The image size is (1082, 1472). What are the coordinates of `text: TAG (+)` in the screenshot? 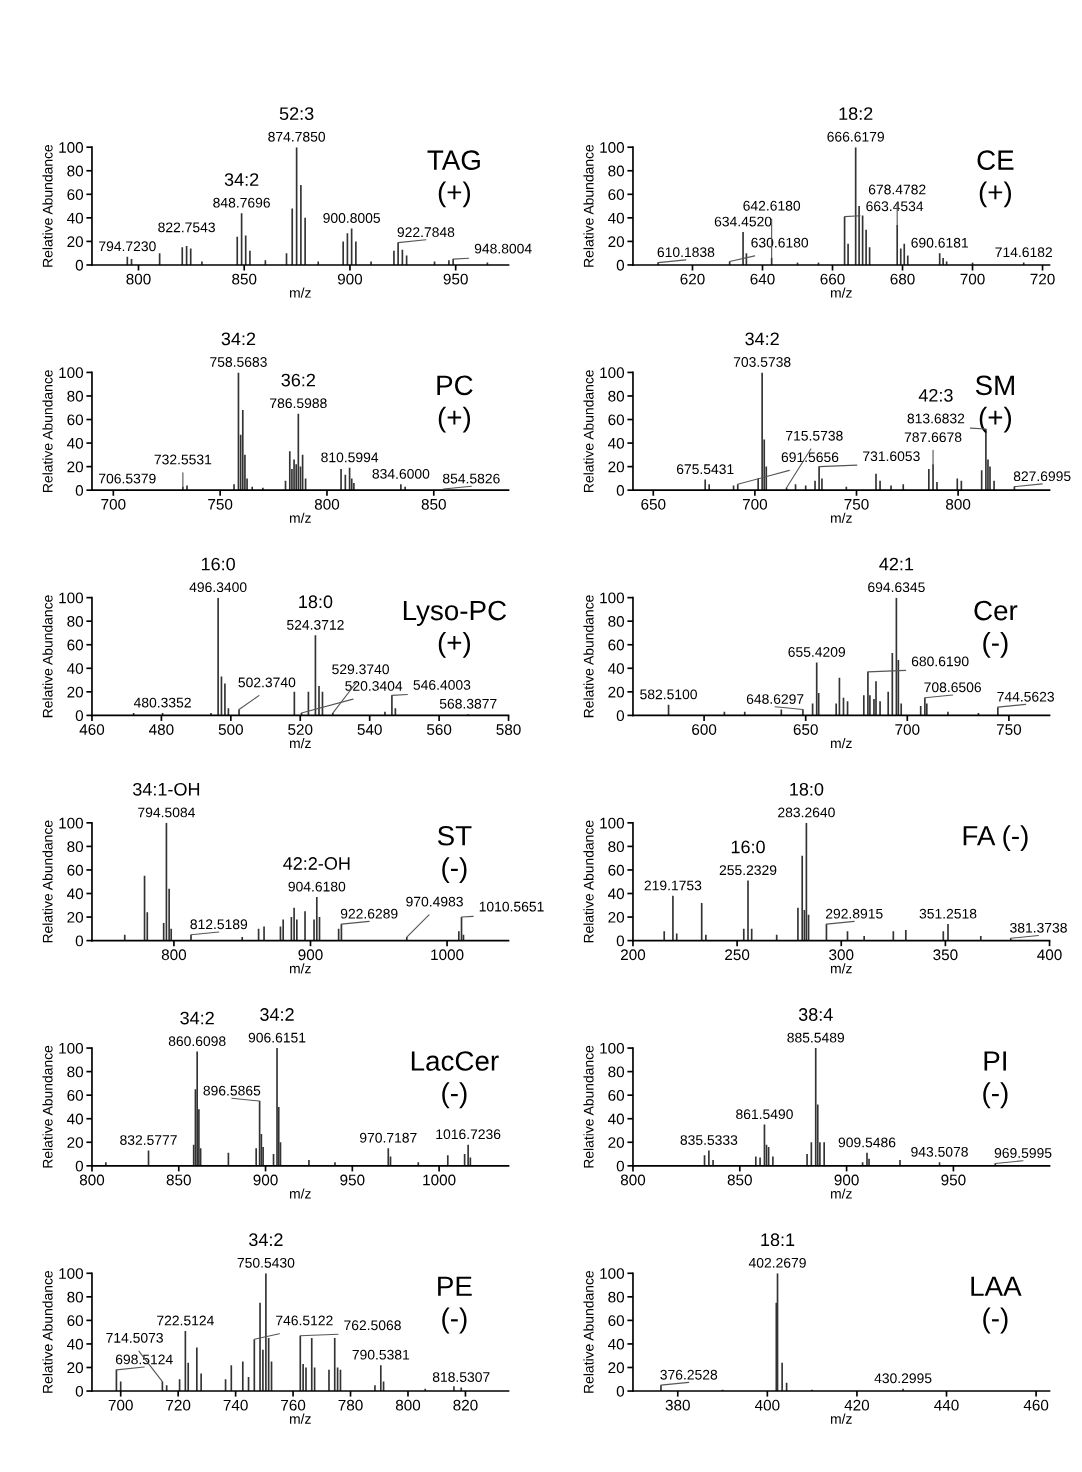 It's located at (453, 179).